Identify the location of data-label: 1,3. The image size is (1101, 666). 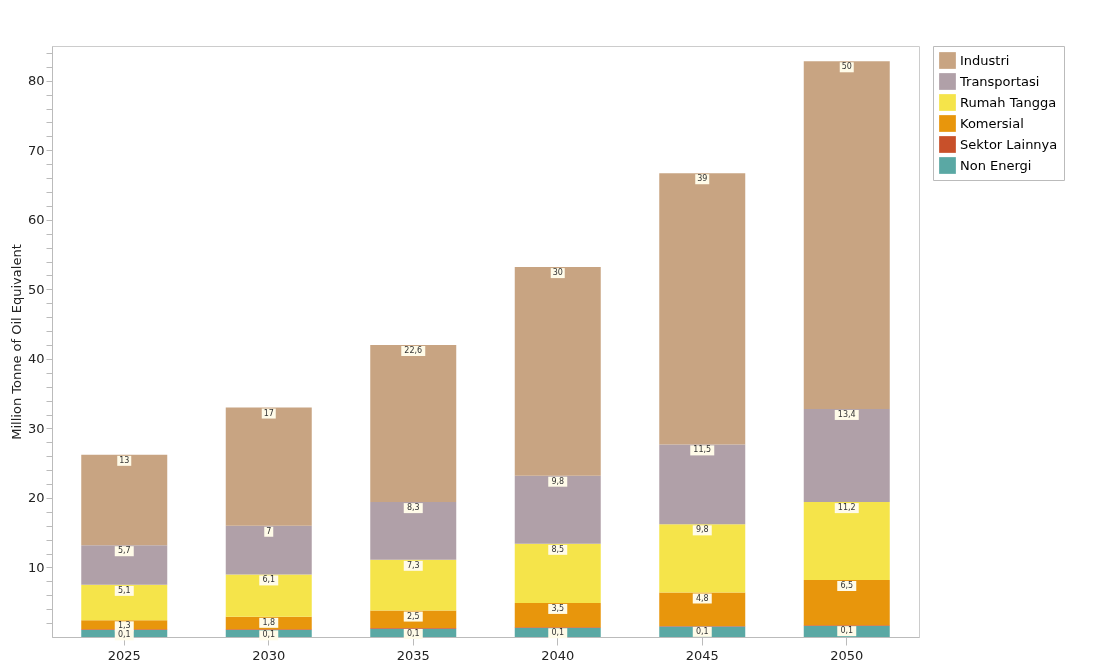
(124, 626).